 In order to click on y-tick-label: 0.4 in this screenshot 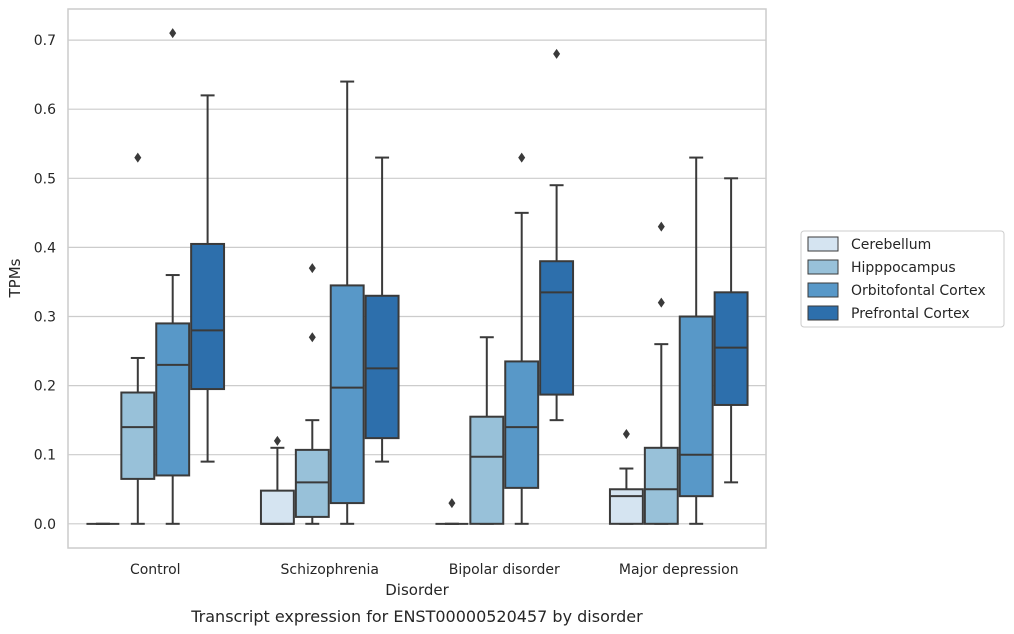, I will do `click(45, 248)`.